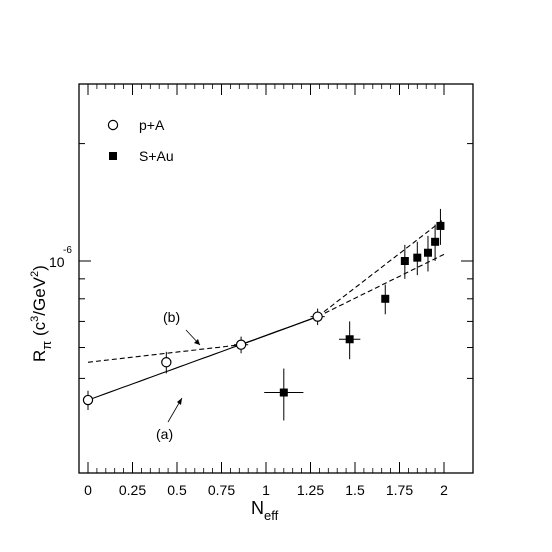 The height and width of the screenshot is (552, 552). What do you see at coordinates (177, 490) in the screenshot?
I see `x-tick-label: 0.5` at bounding box center [177, 490].